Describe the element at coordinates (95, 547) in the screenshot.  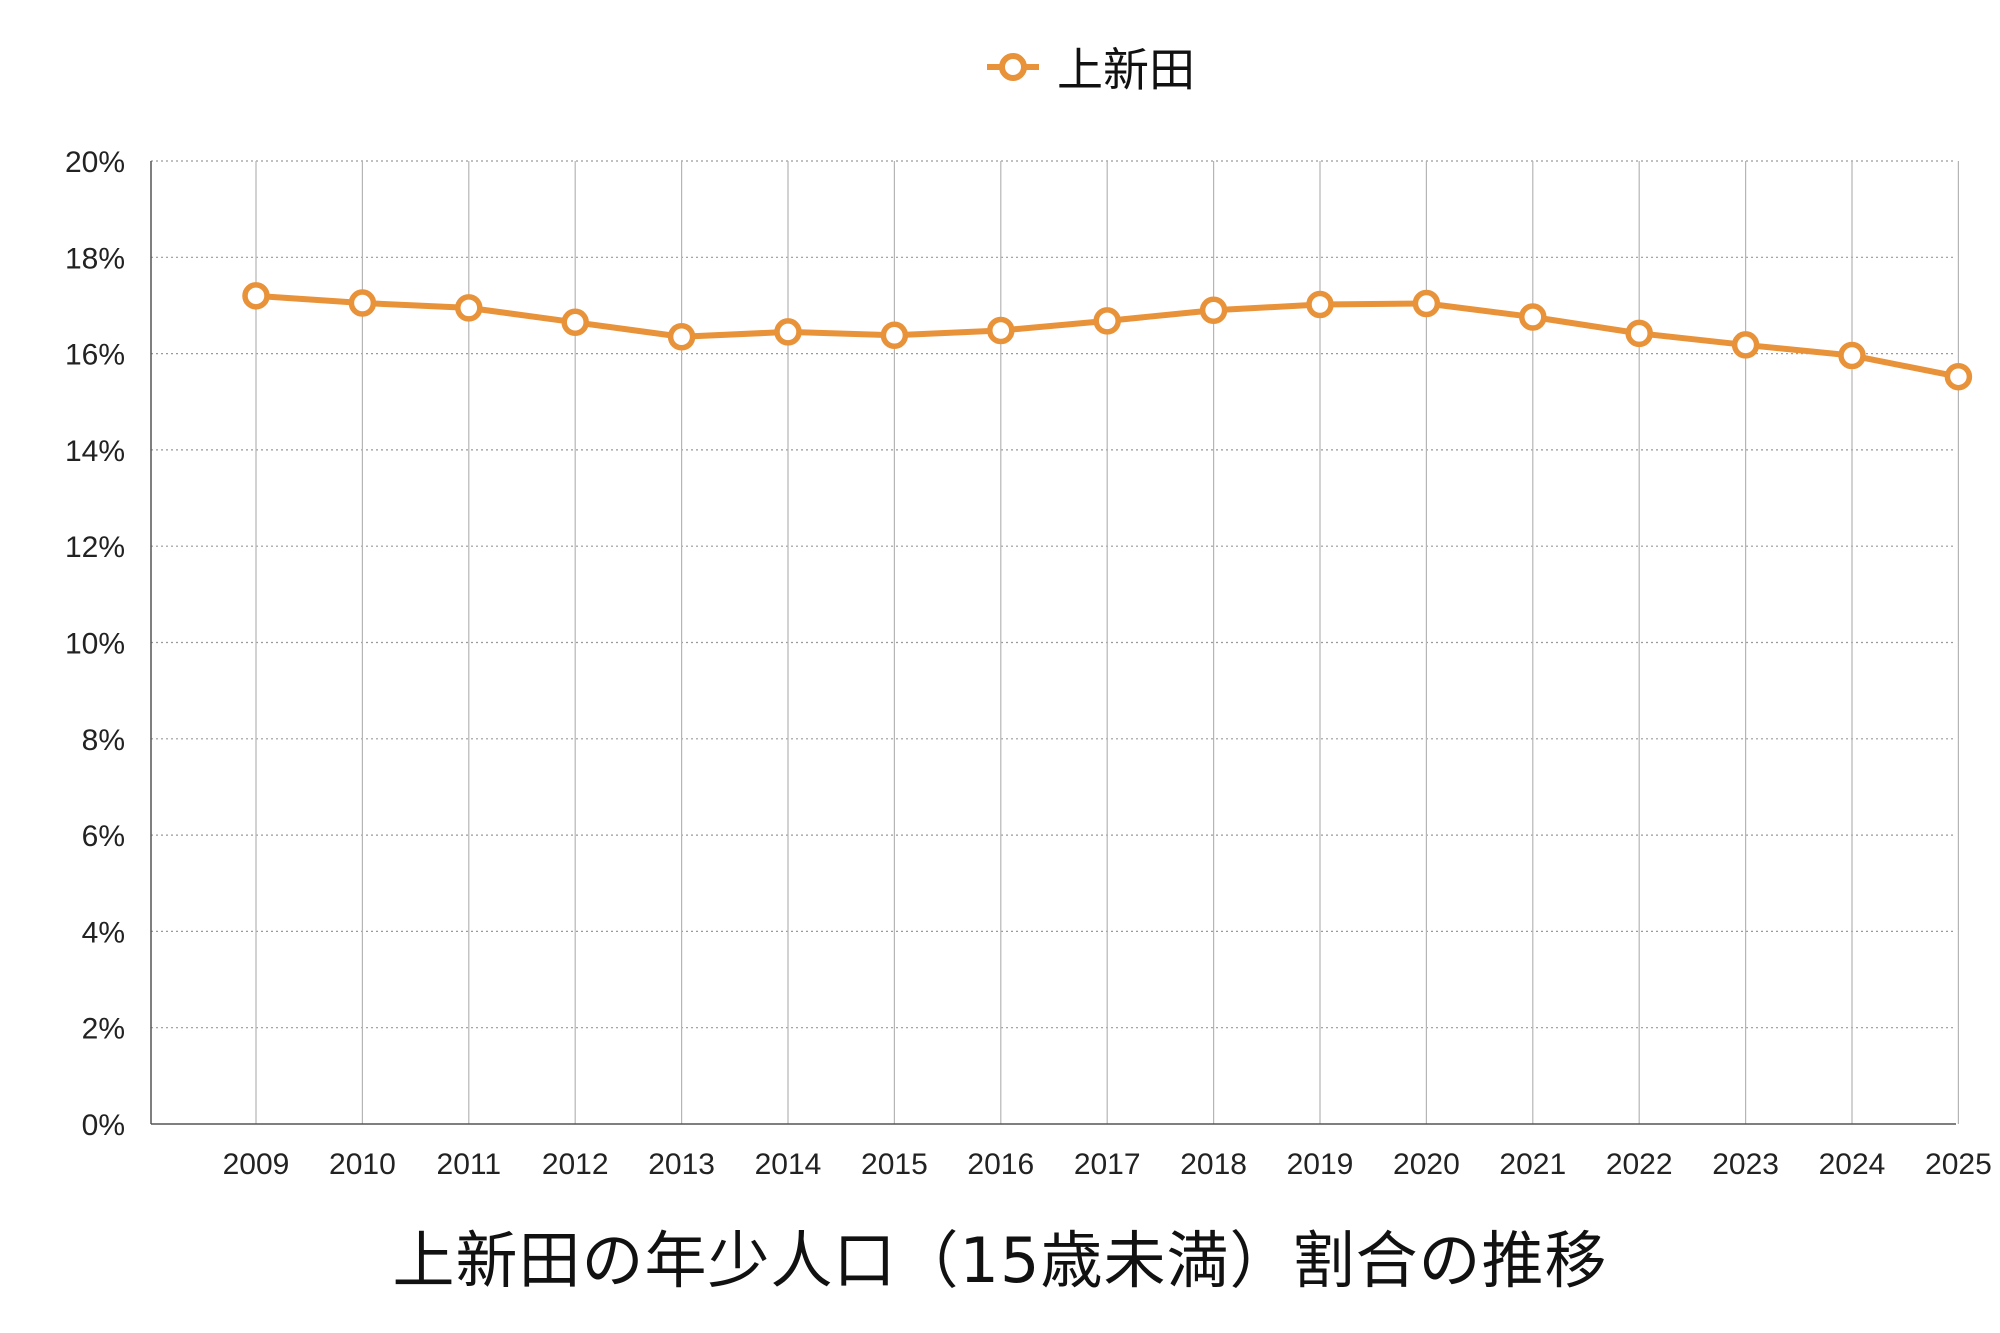
I see `y-tick-label: 12%` at that location.